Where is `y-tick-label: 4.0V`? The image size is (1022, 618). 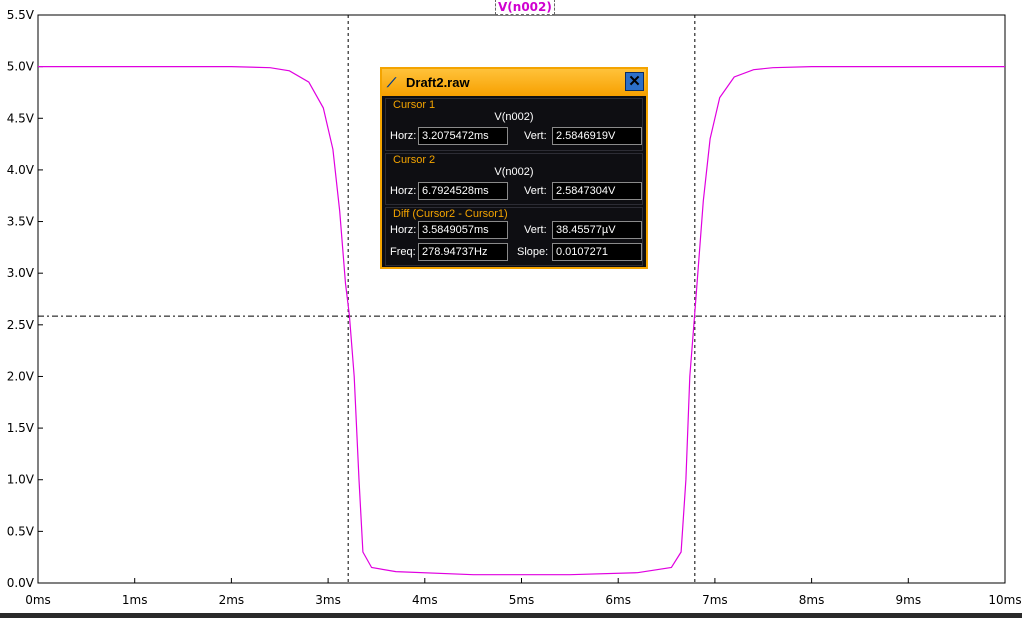 y-tick-label: 4.0V is located at coordinates (21, 170).